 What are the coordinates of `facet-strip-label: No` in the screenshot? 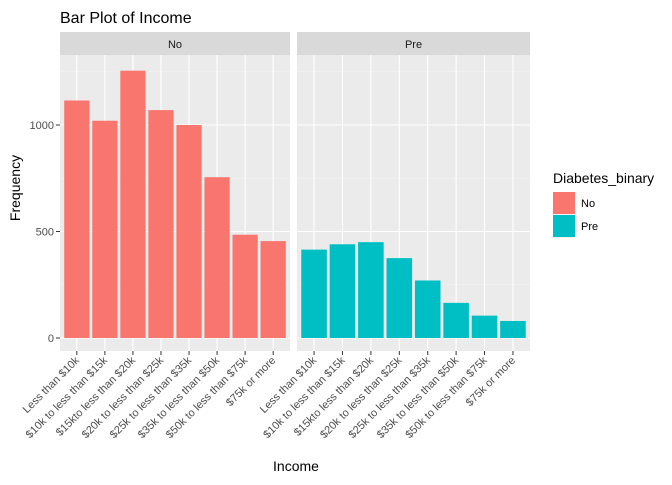 It's located at (175, 45).